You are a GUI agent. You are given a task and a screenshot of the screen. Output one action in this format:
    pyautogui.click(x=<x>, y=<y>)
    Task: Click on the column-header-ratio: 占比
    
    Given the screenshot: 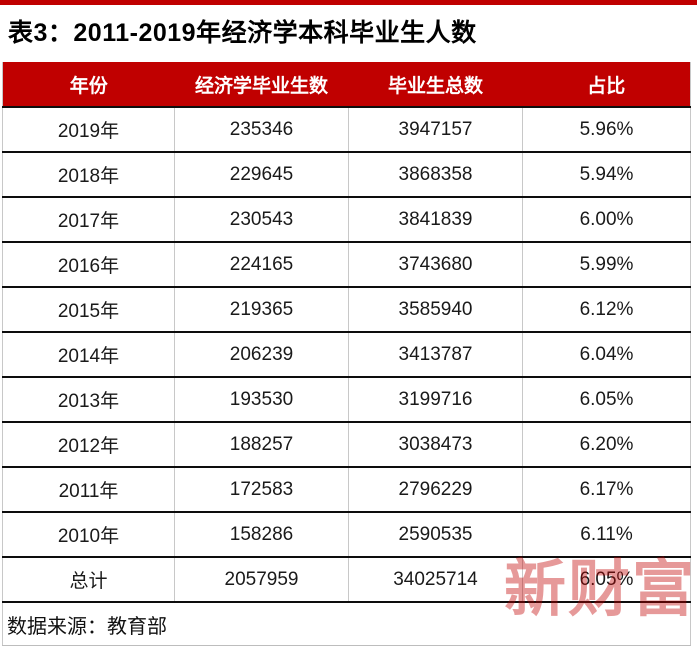 What is the action you would take?
    pyautogui.click(x=606, y=85)
    